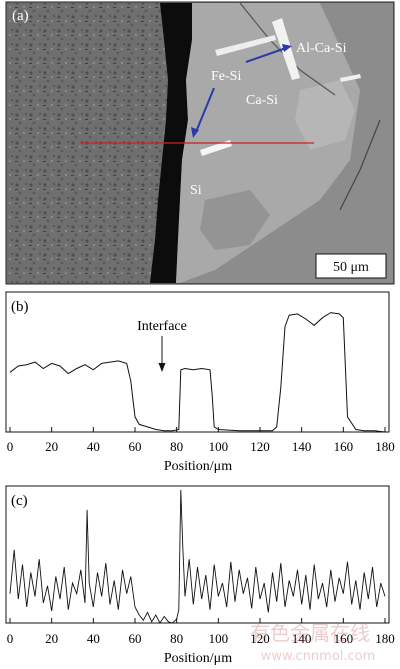 The height and width of the screenshot is (669, 400). What do you see at coordinates (235, 220) in the screenshot?
I see `grey-phase-blob` at bounding box center [235, 220].